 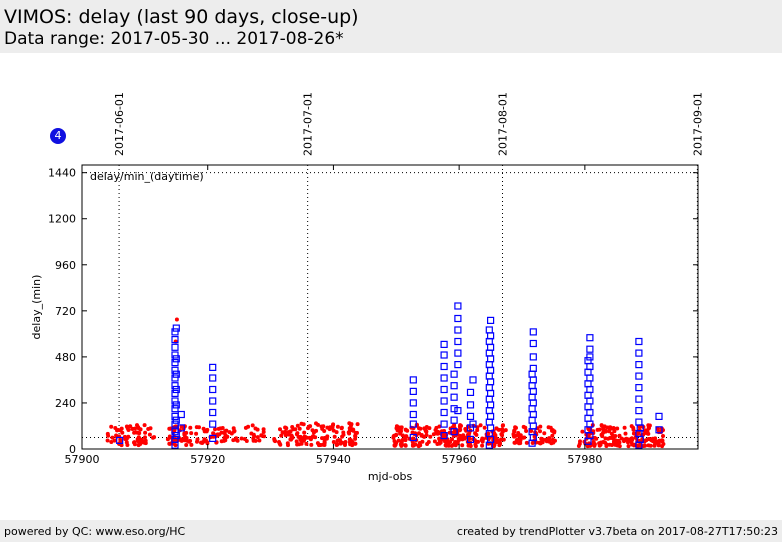 I want to click on date-marker-label: 2017-08-01, so click(x=503, y=124).